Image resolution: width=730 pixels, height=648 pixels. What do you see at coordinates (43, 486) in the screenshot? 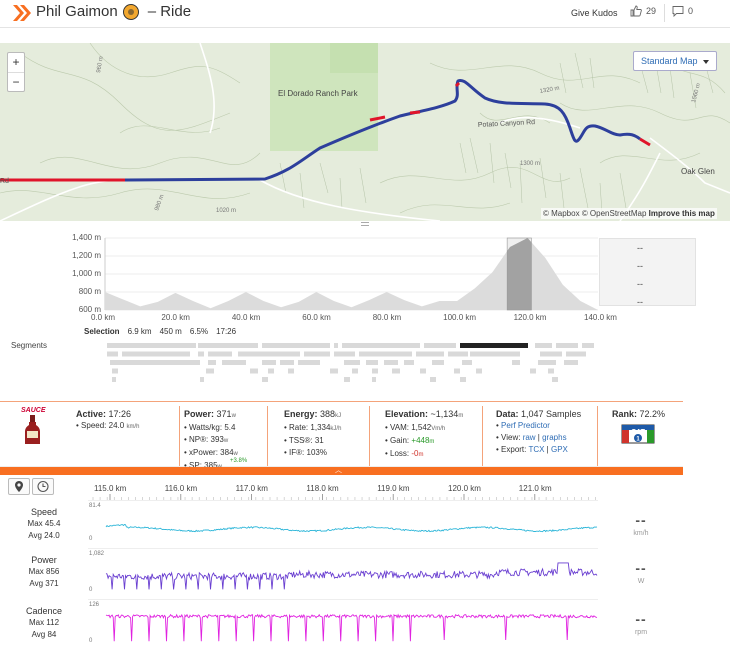
I see `time-toggle` at bounding box center [43, 486].